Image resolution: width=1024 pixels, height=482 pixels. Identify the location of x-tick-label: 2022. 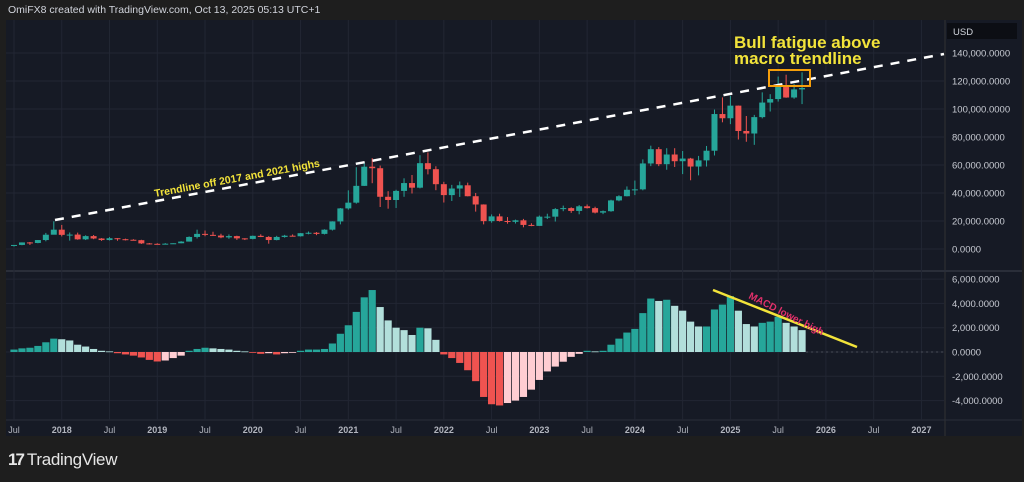
(444, 430).